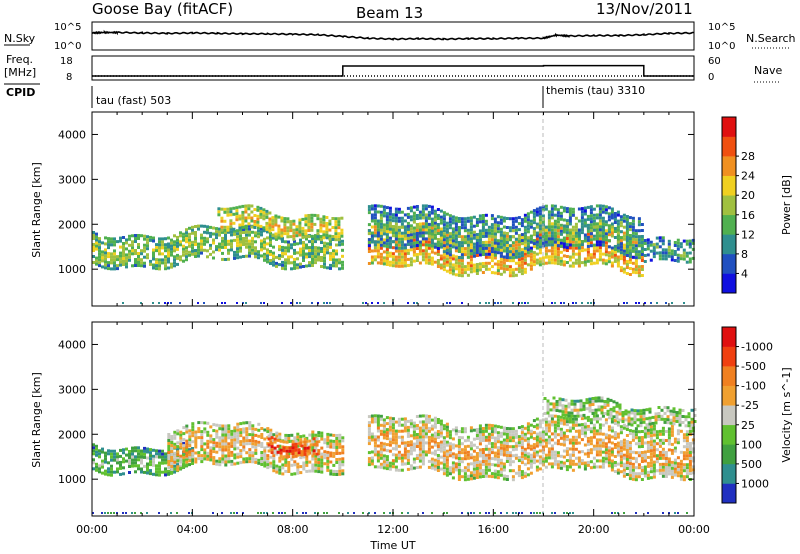  I want to click on colorbar-swatch, so click(729, 166).